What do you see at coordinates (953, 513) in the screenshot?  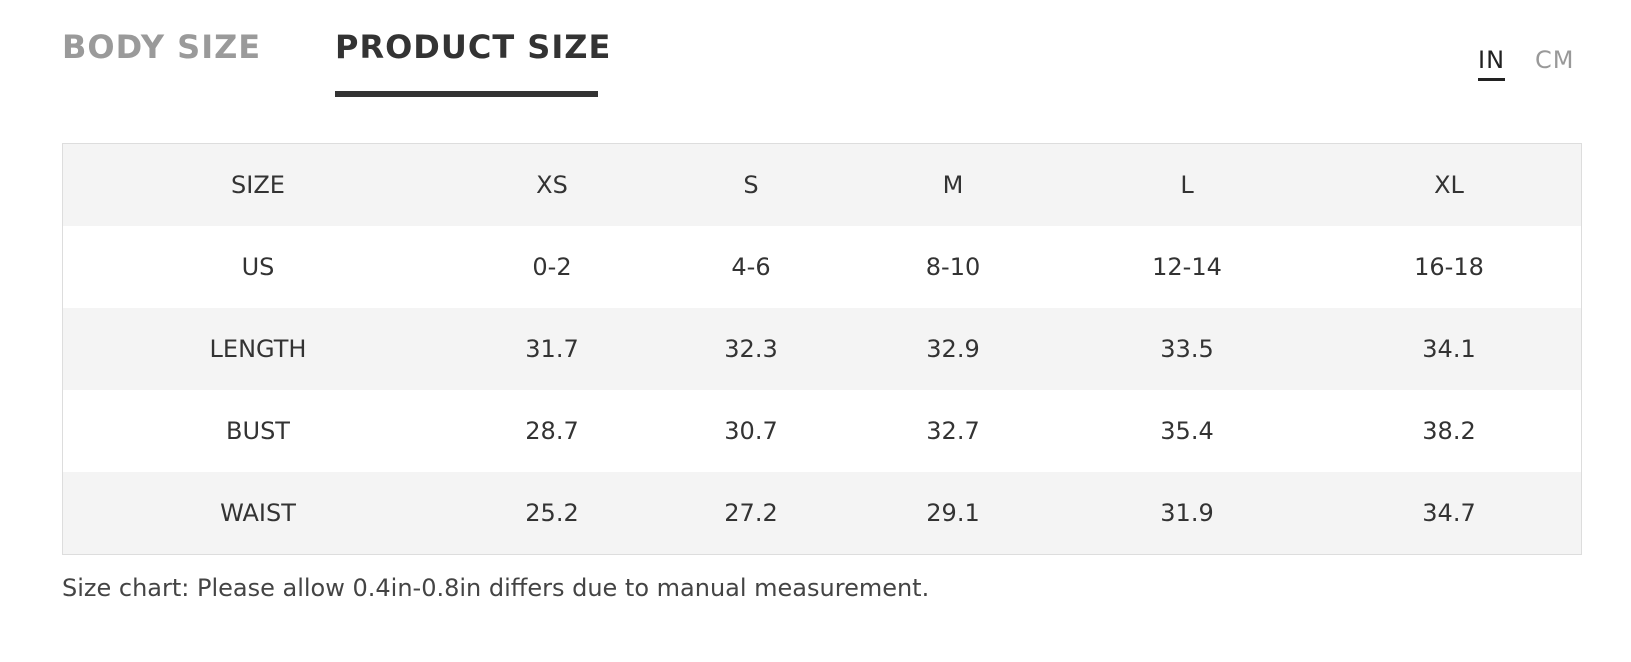 I see `cell: 29.1` at bounding box center [953, 513].